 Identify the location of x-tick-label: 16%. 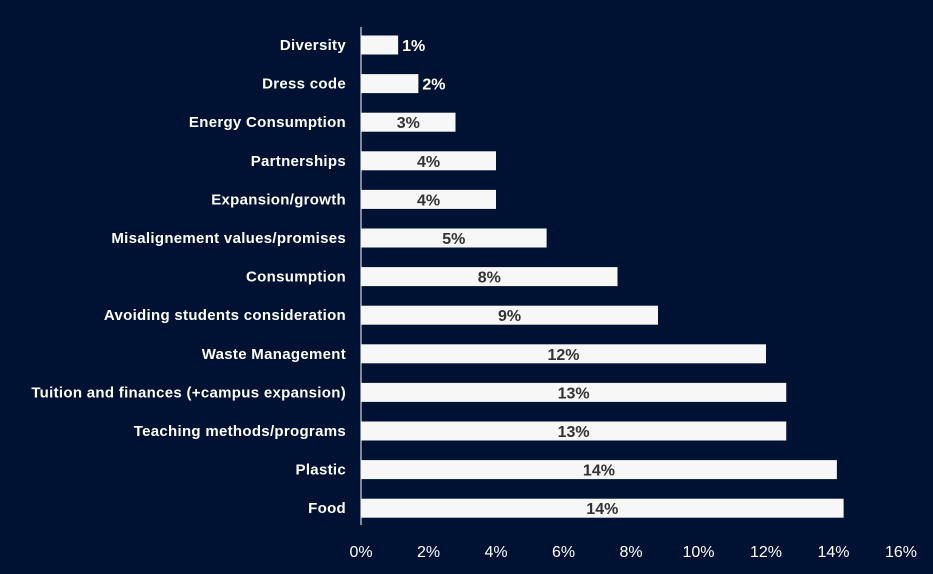
(901, 552).